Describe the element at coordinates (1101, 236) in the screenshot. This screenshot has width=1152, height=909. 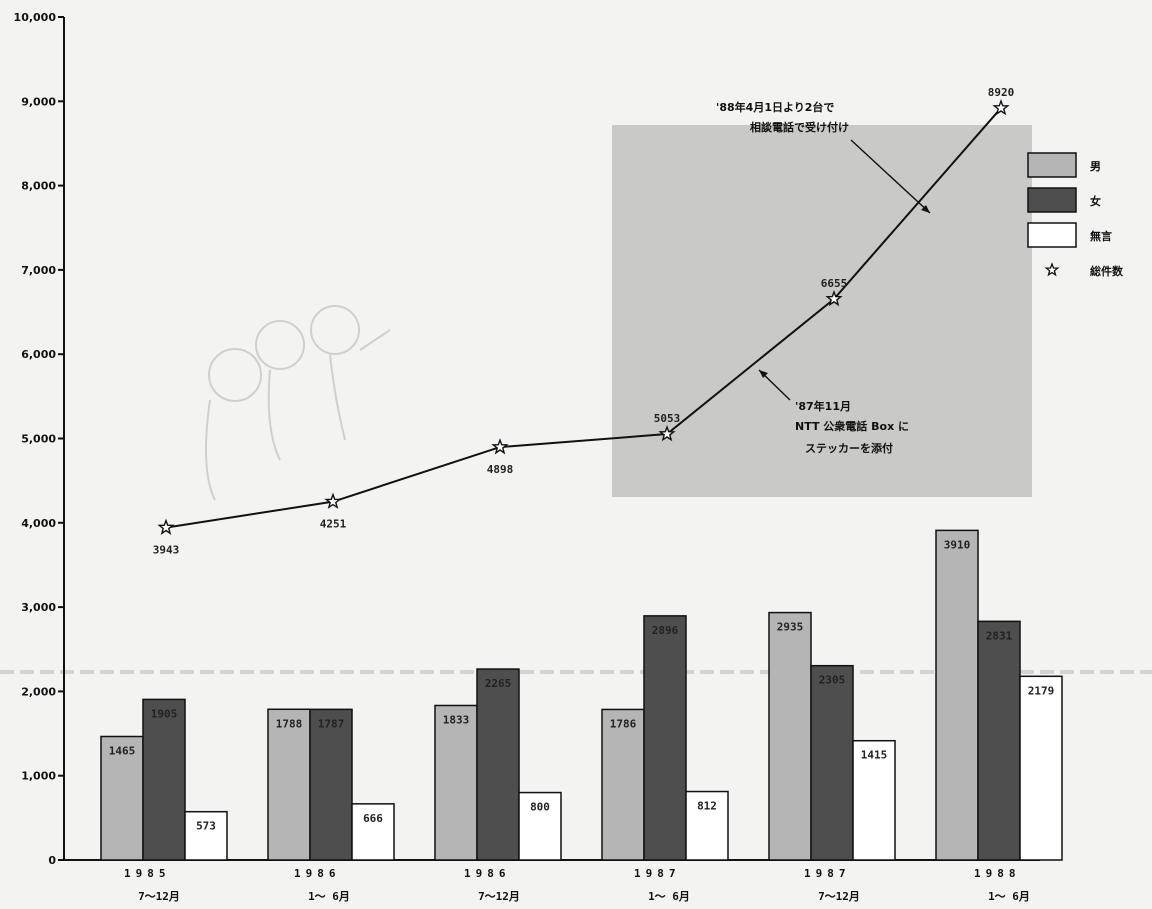
I see `legend-label: 無言` at that location.